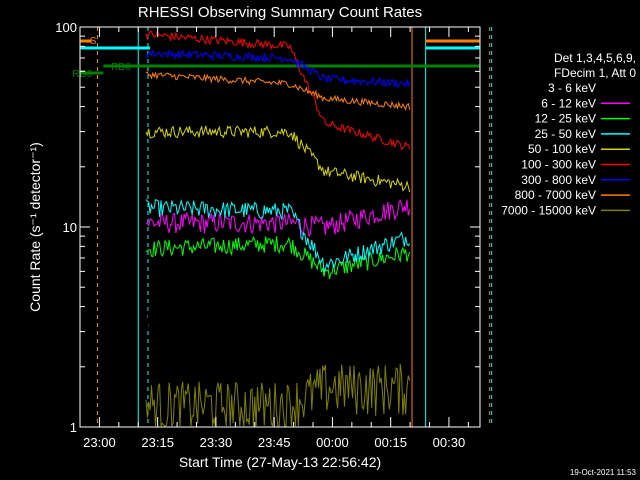 The image size is (640, 480). Describe the element at coordinates (280, 12) in the screenshot. I see `chart-title: RHESSI Observing Summary Count Rates` at that location.